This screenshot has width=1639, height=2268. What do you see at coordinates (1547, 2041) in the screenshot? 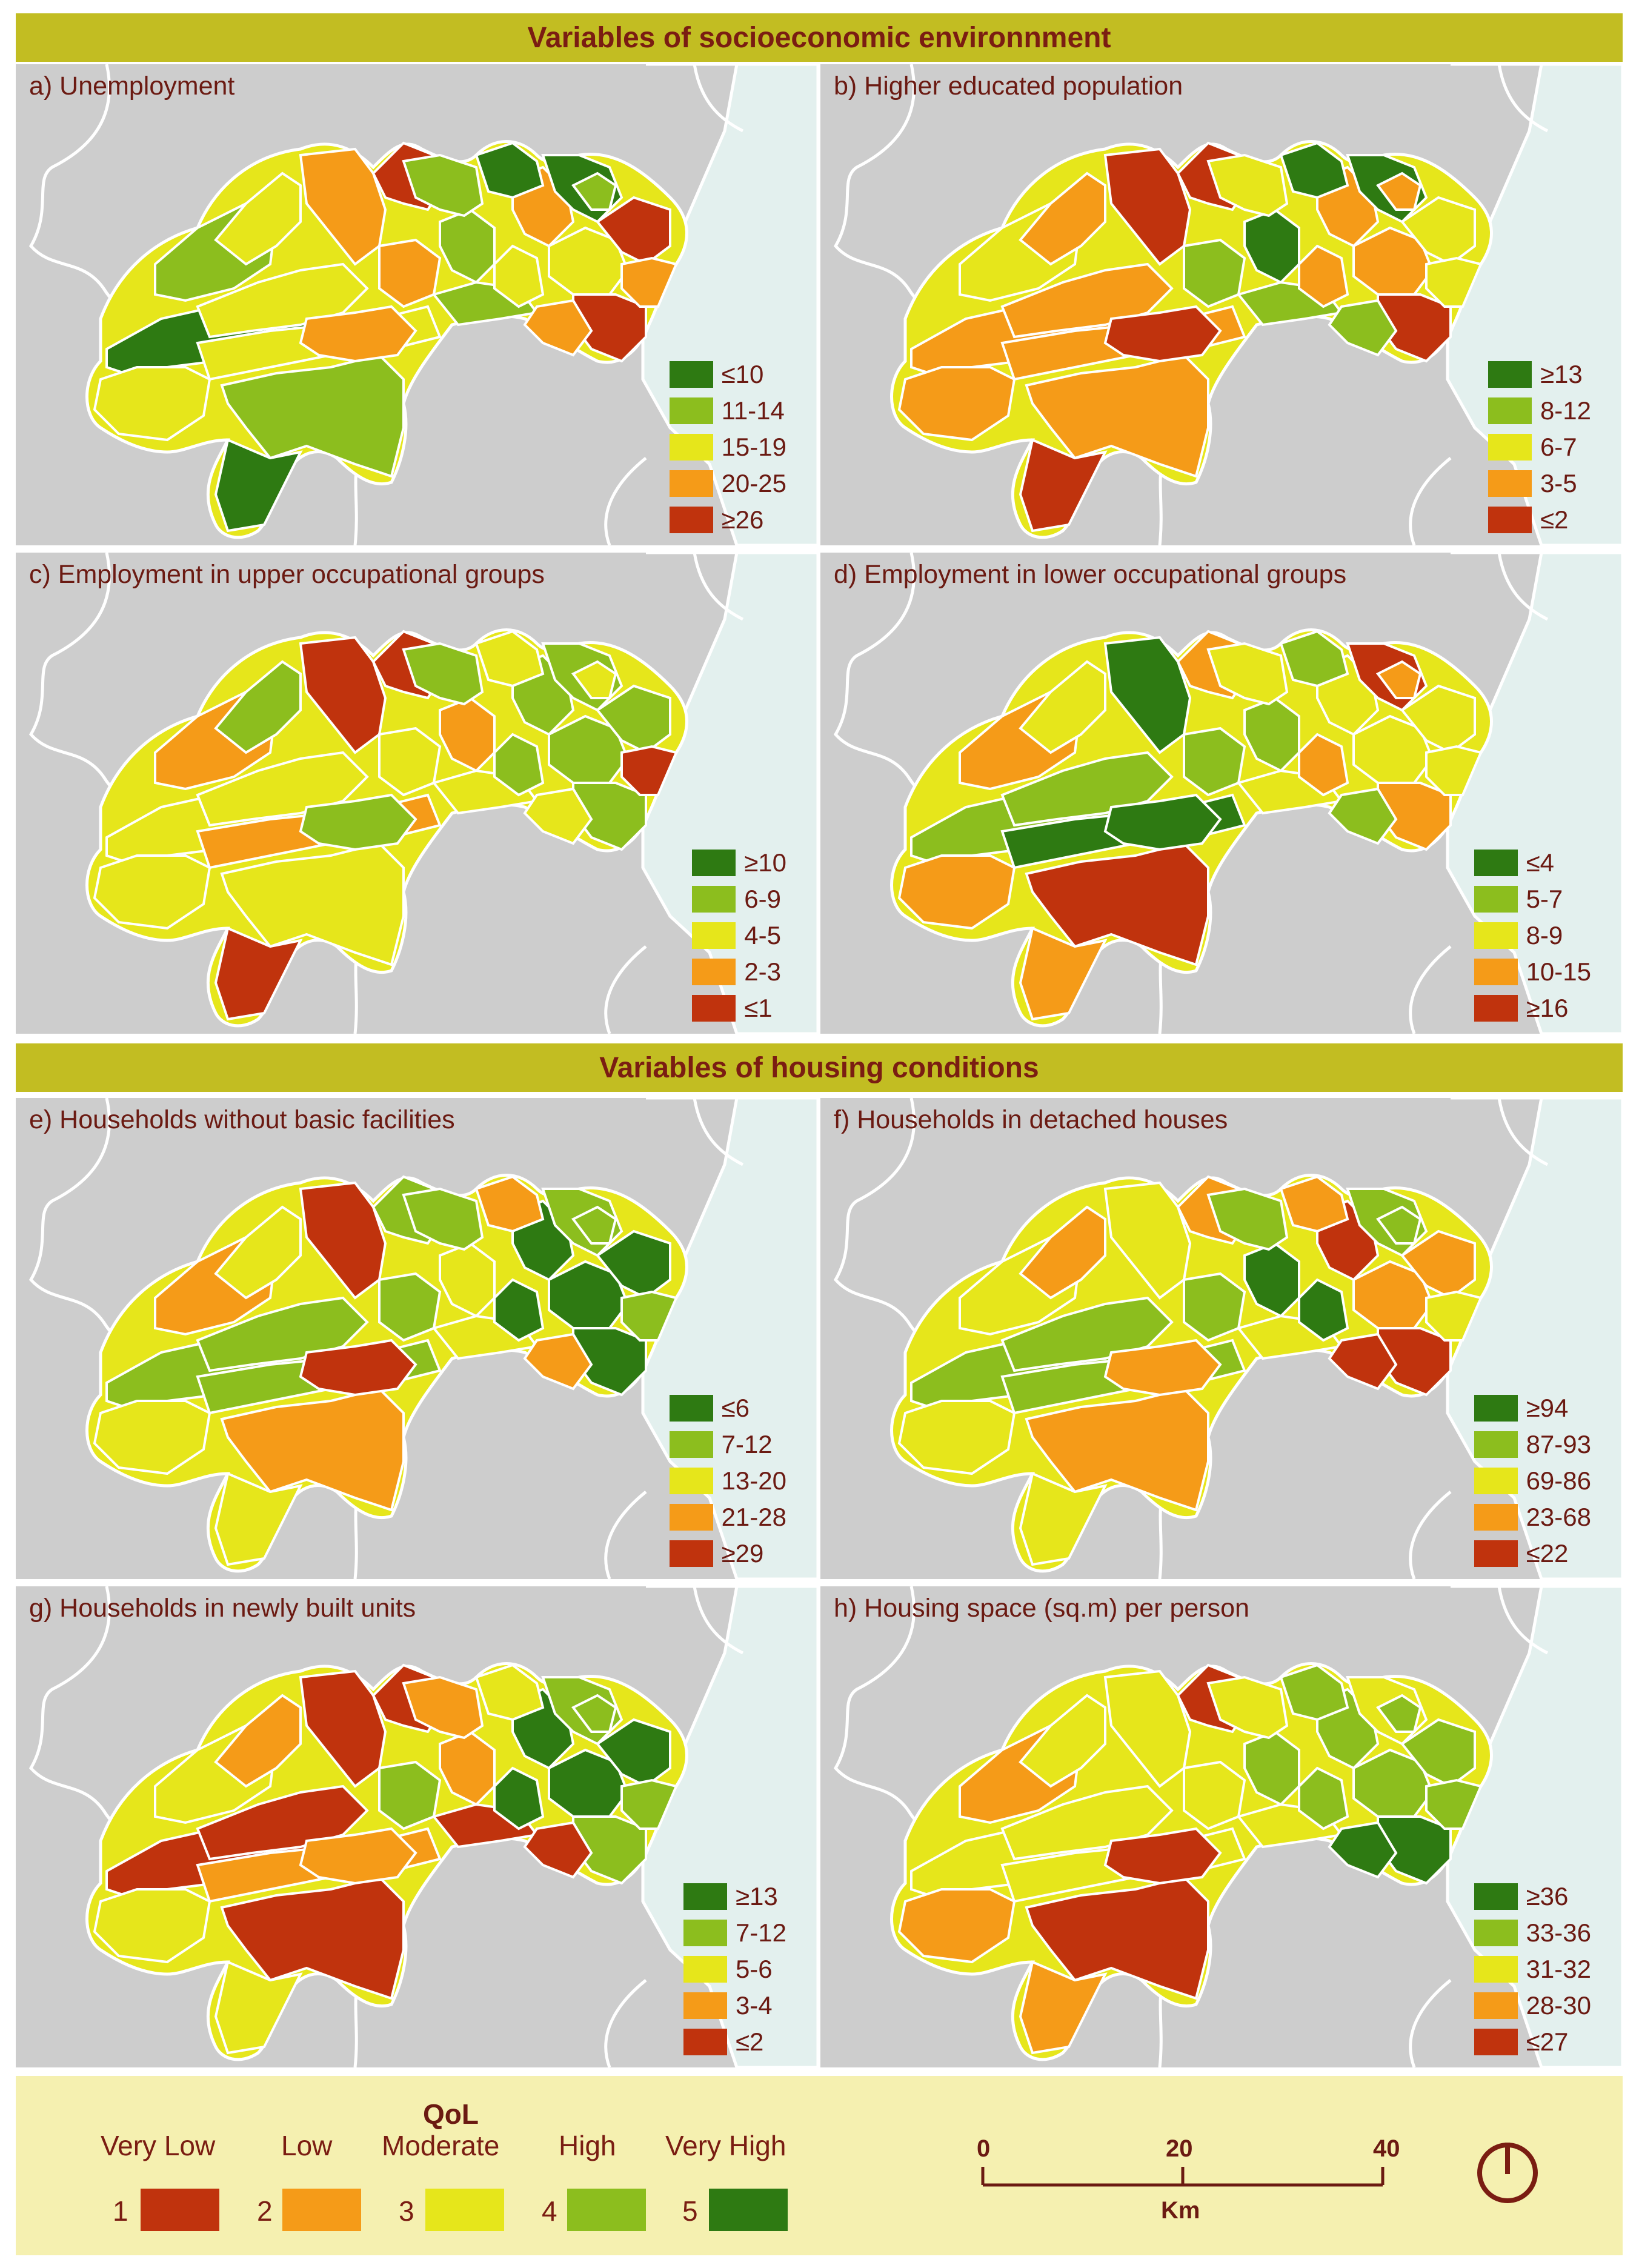
I see `legend-label: ≤27` at bounding box center [1547, 2041].